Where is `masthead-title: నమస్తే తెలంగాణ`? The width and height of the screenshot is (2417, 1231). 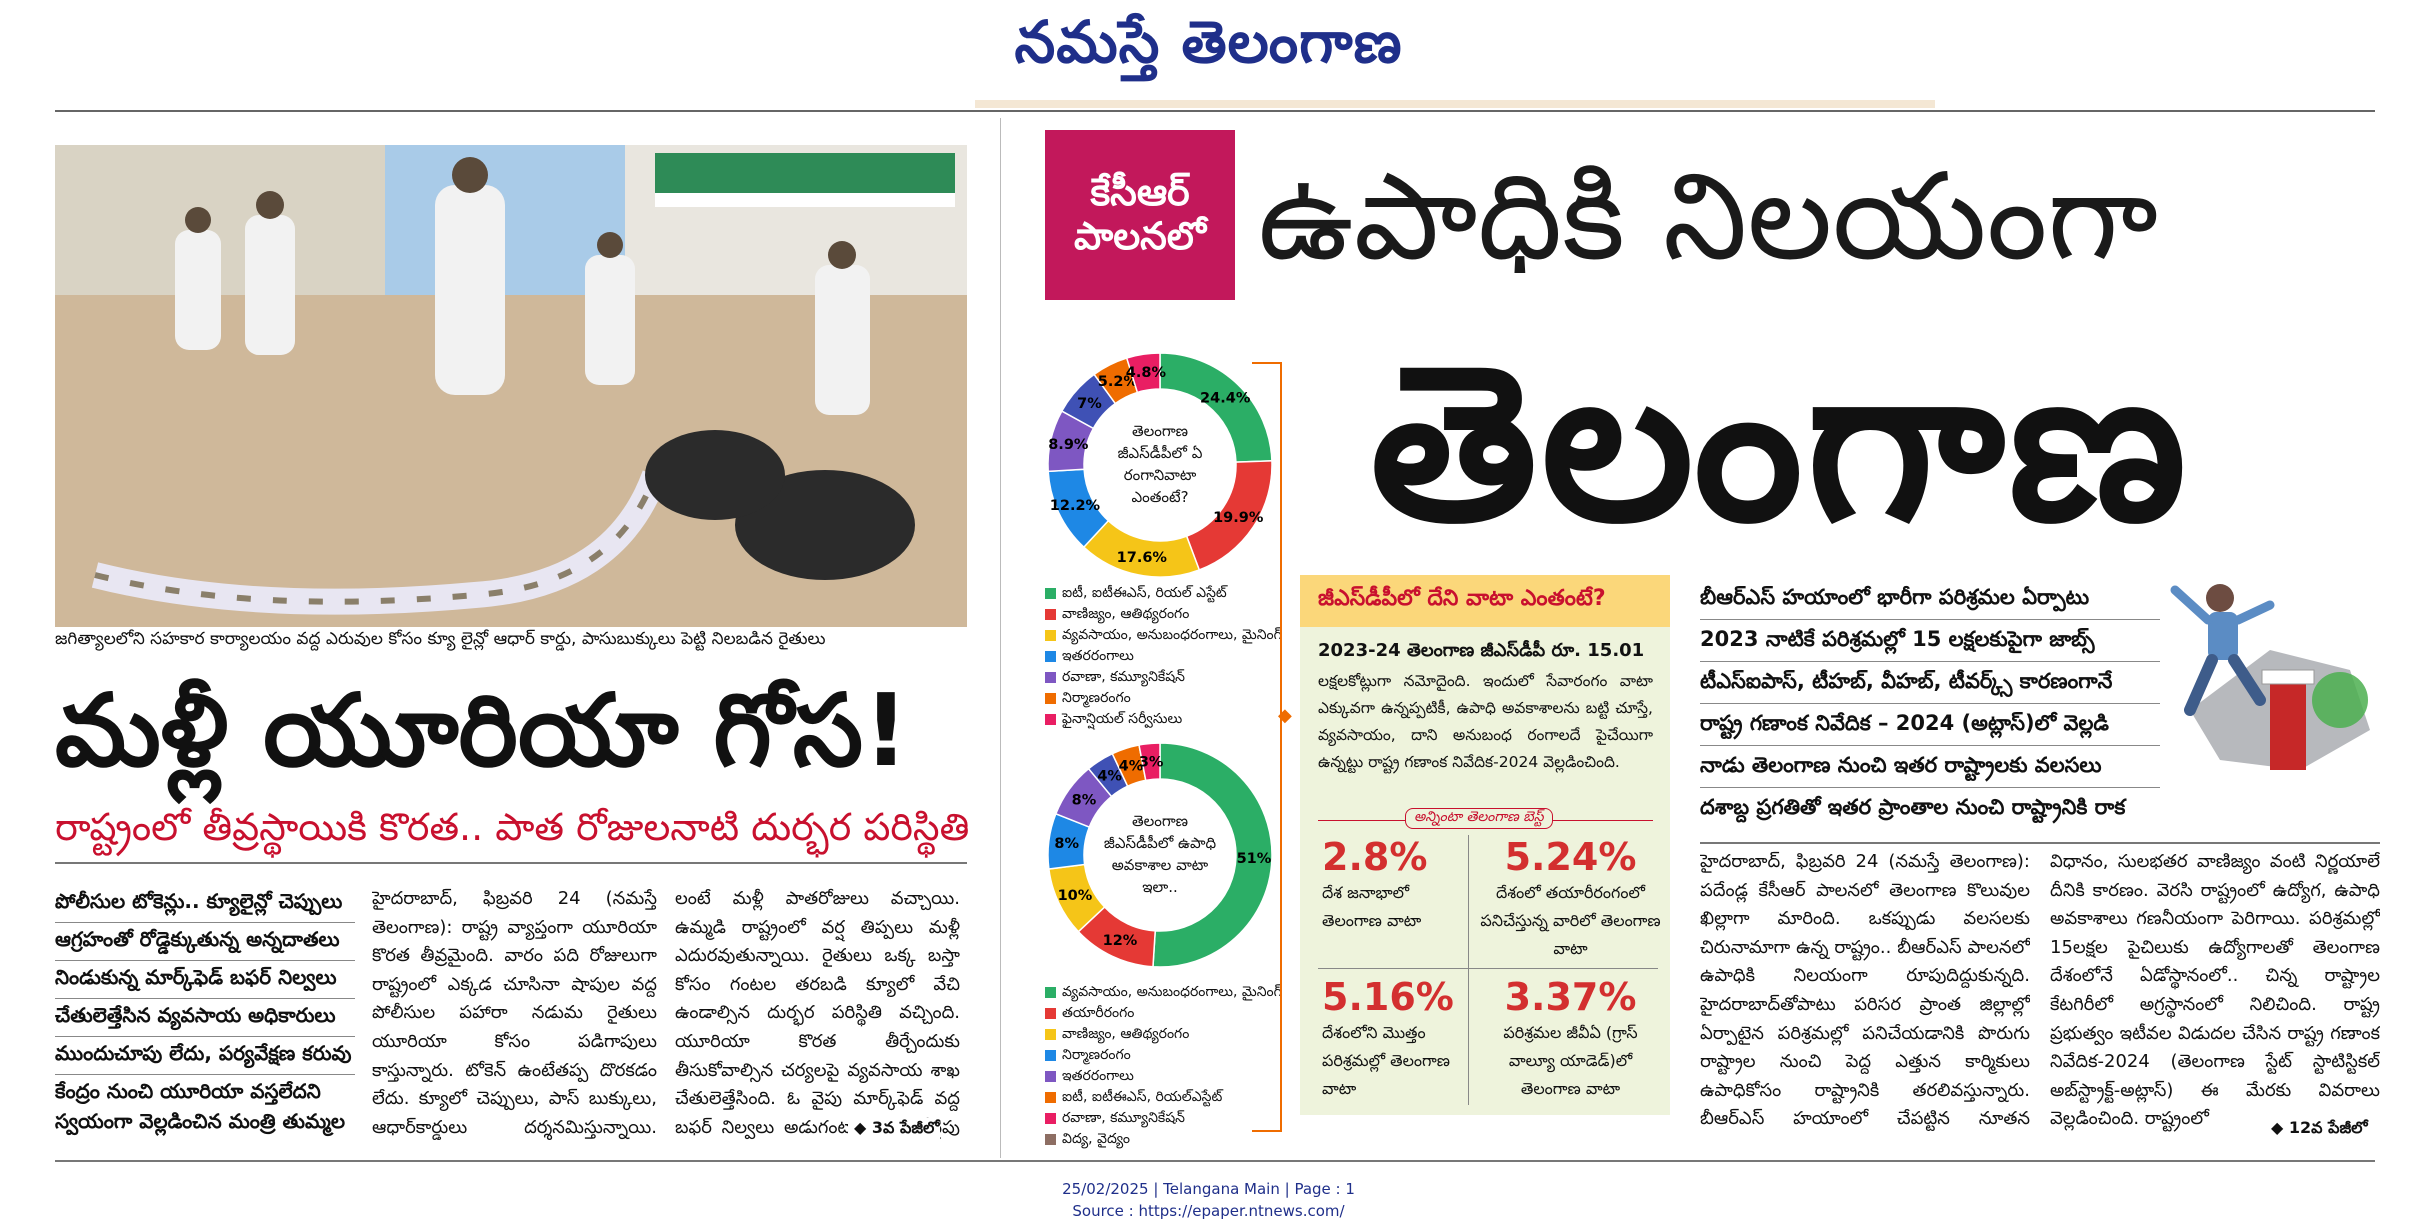
masthead-title: నమస్తే తెలంగాణ is located at coordinates (1208, 42).